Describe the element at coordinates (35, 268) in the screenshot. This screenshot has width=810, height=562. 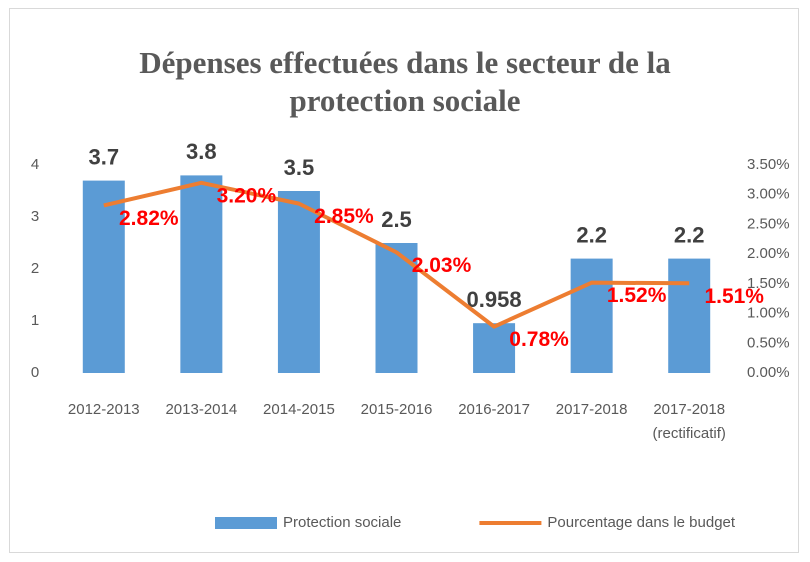
I see `y-tick-label: 2` at that location.